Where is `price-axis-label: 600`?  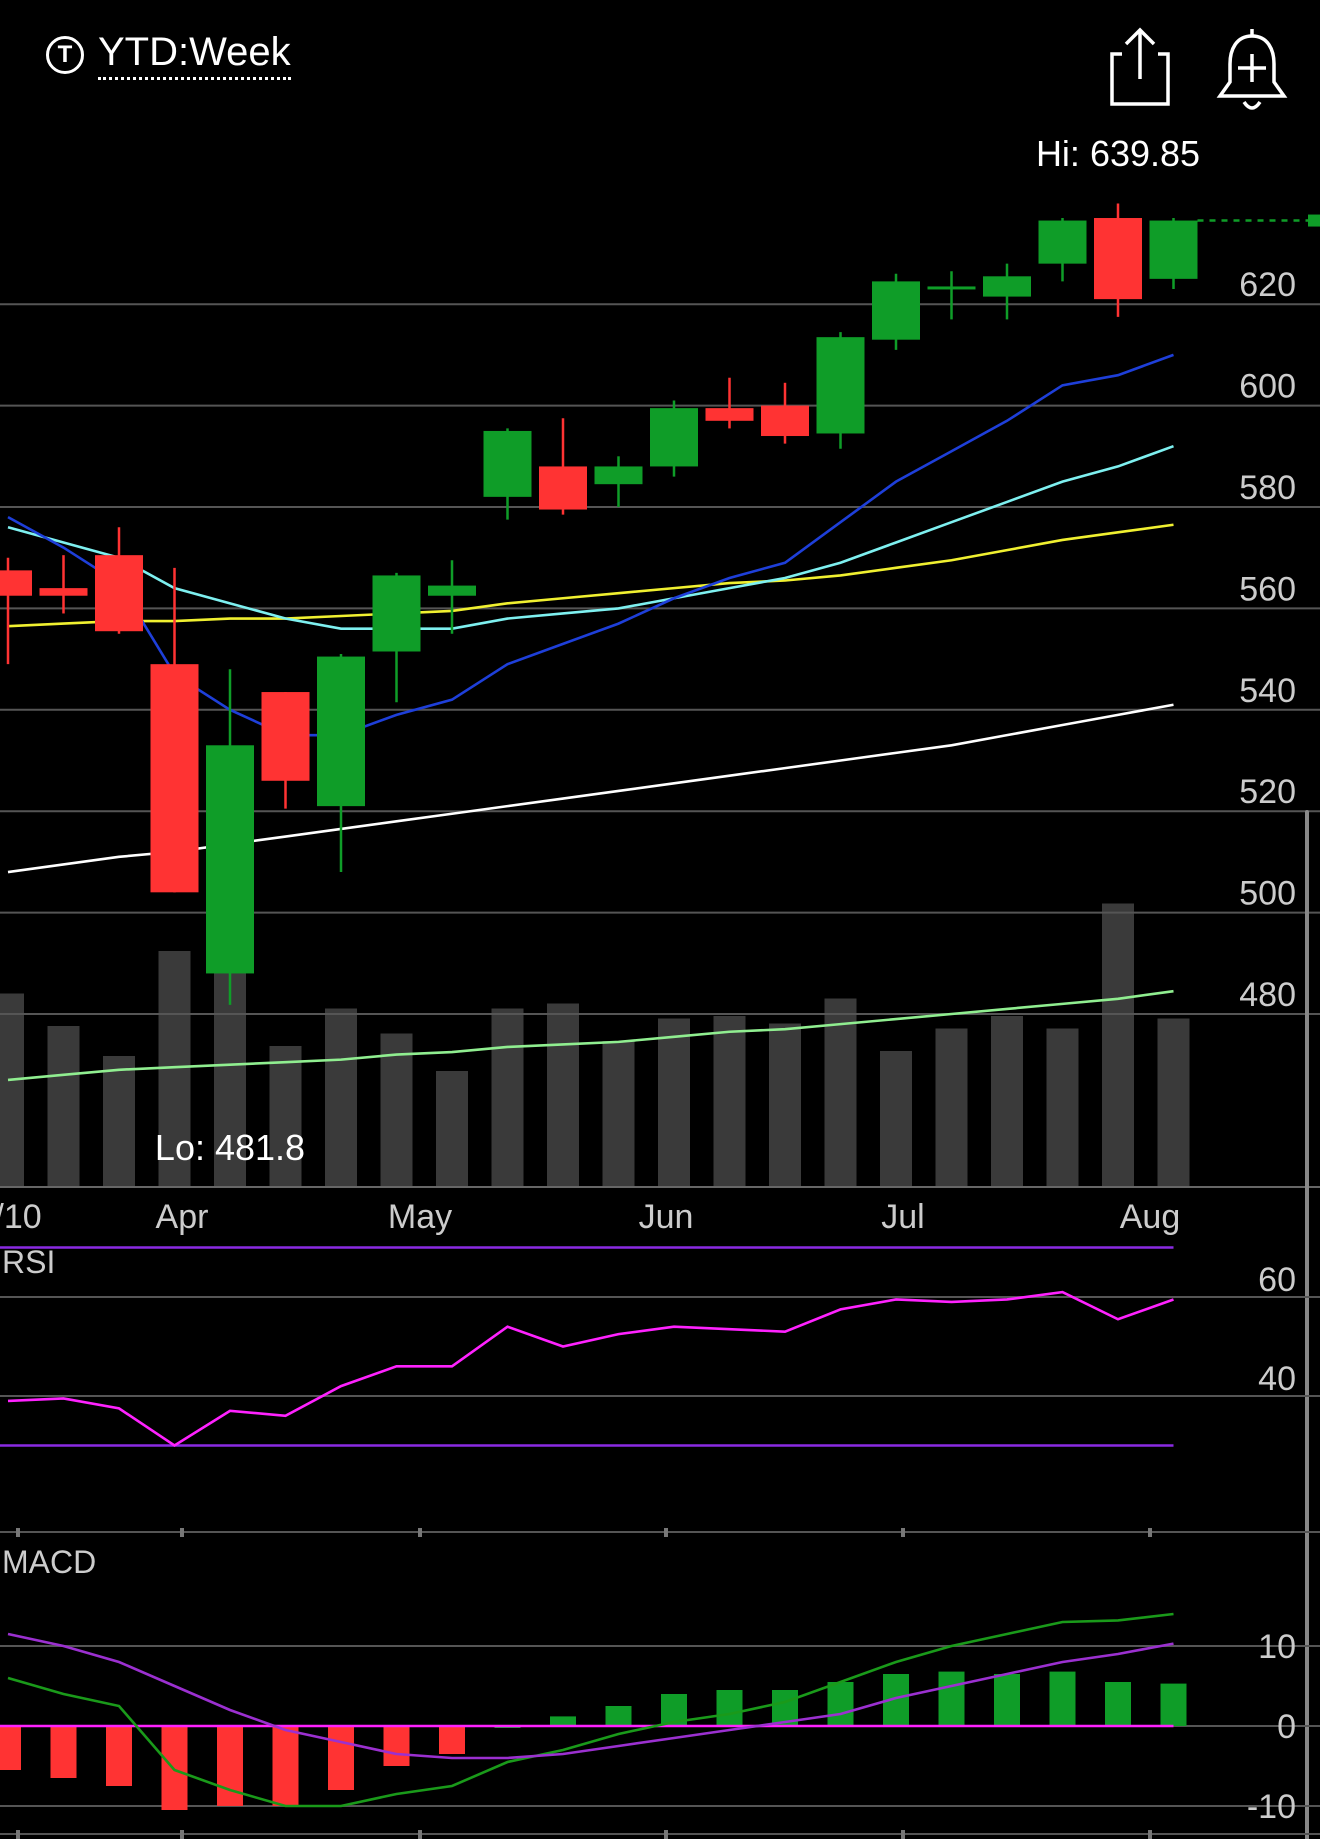
price-axis-label: 600 is located at coordinates (1267, 387).